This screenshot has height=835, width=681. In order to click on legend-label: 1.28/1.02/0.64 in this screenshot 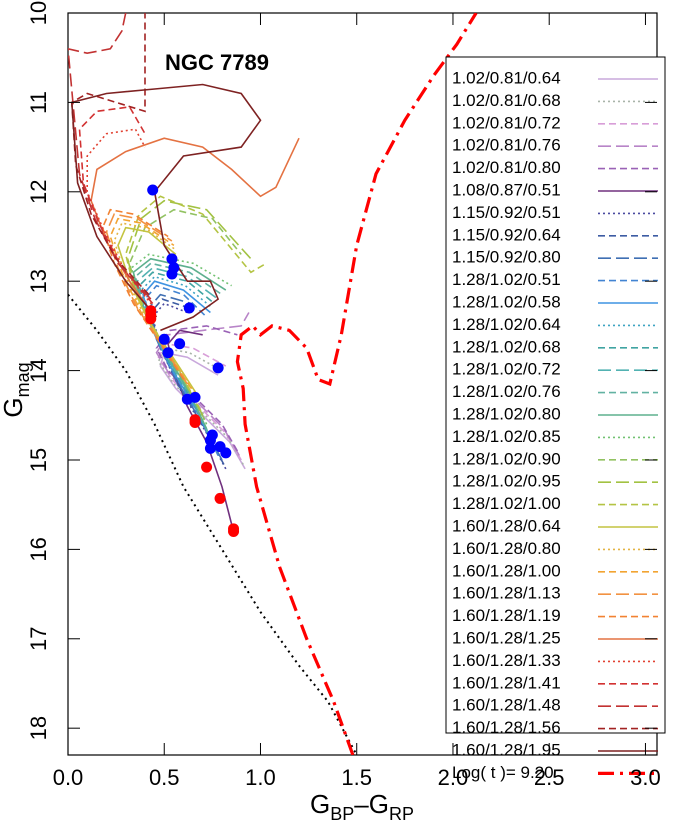, I will do `click(506, 324)`.